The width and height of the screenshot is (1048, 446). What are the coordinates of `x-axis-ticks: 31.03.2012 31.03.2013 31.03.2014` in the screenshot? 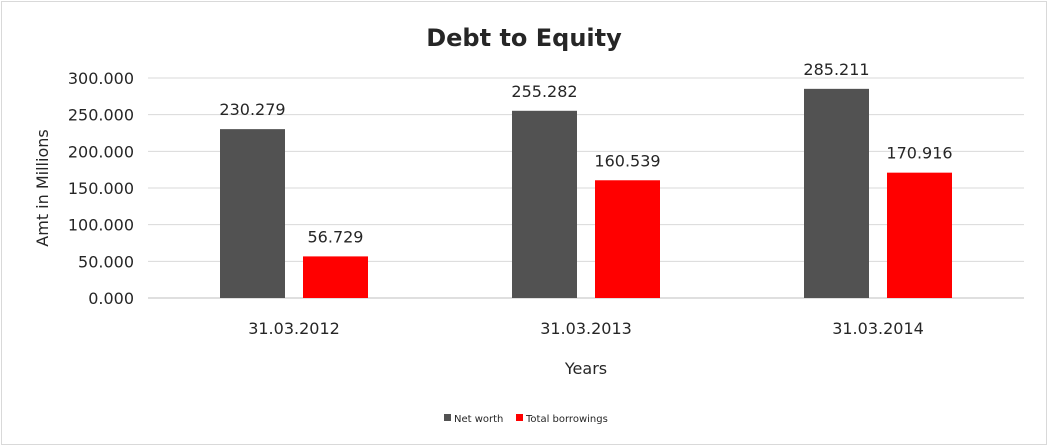 It's located at (586, 328).